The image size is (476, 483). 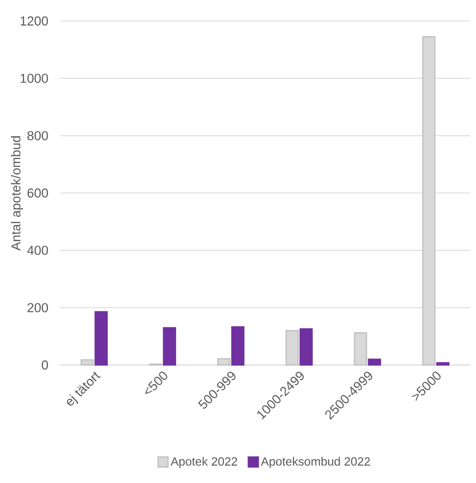 I want to click on y-tick-label: 600, so click(x=38, y=193).